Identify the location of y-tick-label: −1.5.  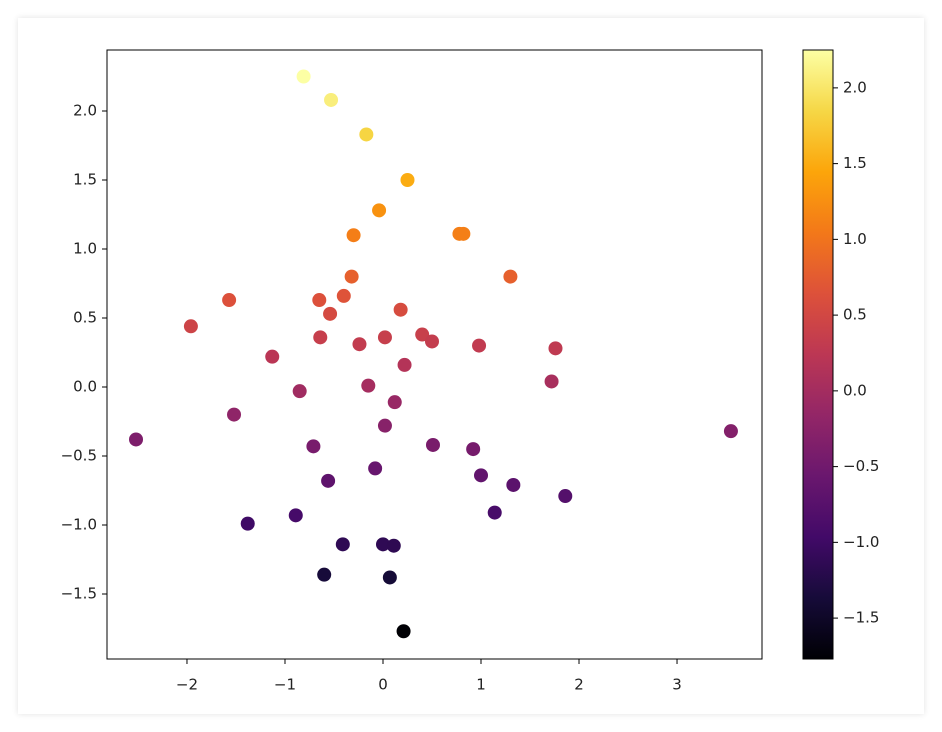
(79, 594).